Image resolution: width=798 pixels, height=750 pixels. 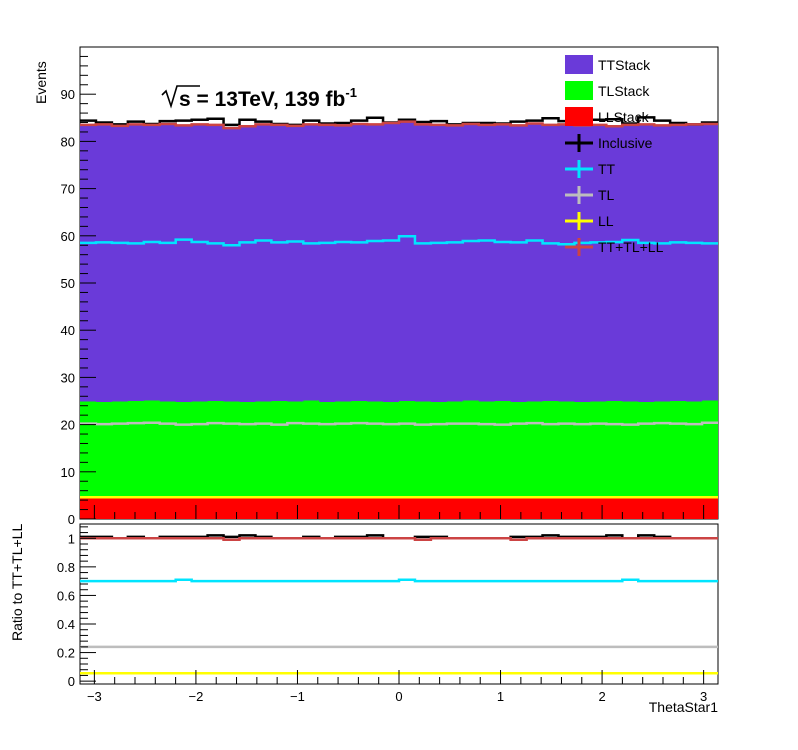 What do you see at coordinates (66, 624) in the screenshot?
I see `bottom-y-tick-label: 0.4` at bounding box center [66, 624].